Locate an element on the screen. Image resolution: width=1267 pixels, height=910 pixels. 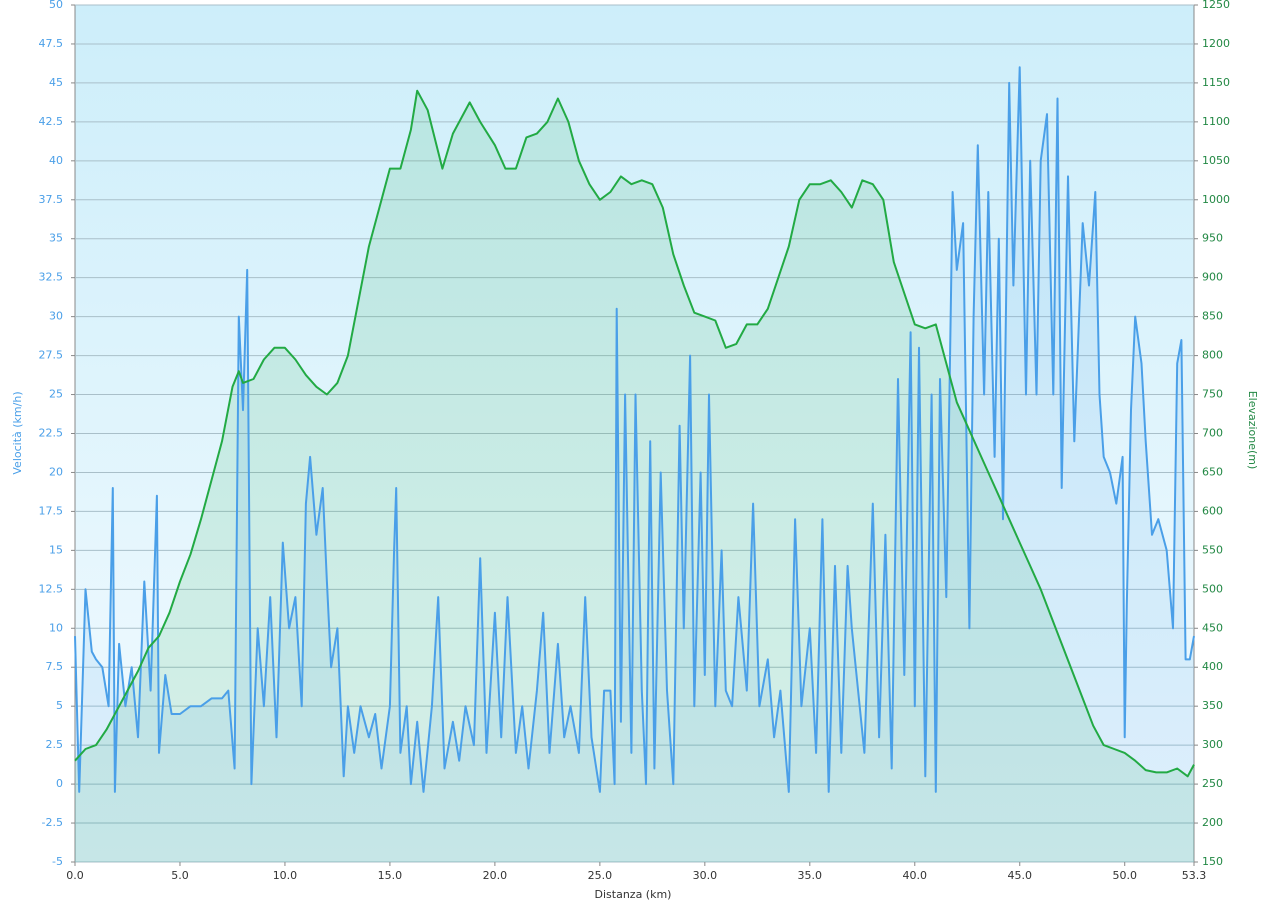
y2-tick-label: 750 is located at coordinates (1212, 394).